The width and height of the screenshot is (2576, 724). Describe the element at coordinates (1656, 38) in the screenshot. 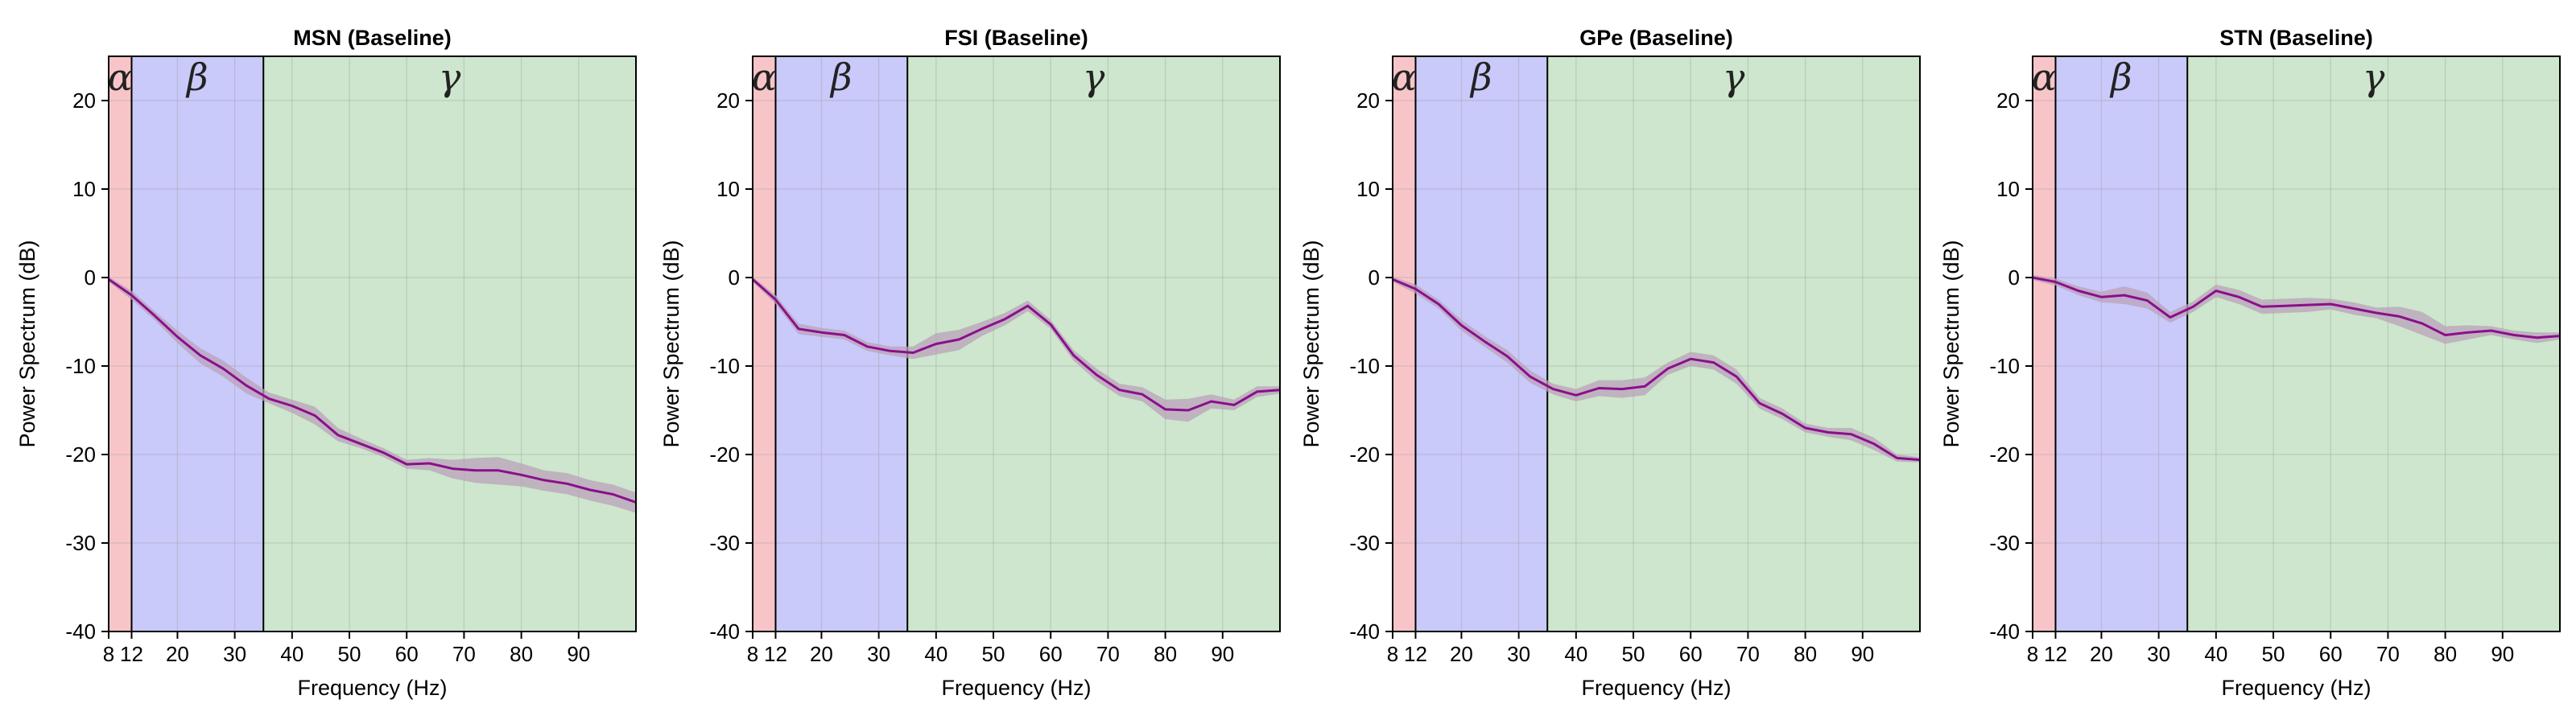

I see `chart-title: GPe (Baseline)` at that location.